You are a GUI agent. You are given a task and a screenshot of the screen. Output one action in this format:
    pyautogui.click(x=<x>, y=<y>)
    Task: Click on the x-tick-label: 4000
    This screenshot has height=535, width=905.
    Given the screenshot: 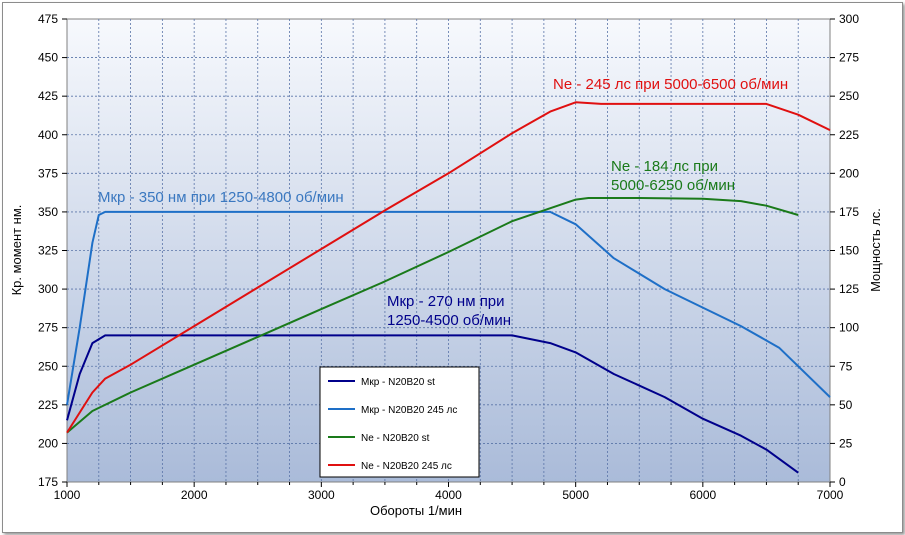 What is the action you would take?
    pyautogui.click(x=448, y=495)
    